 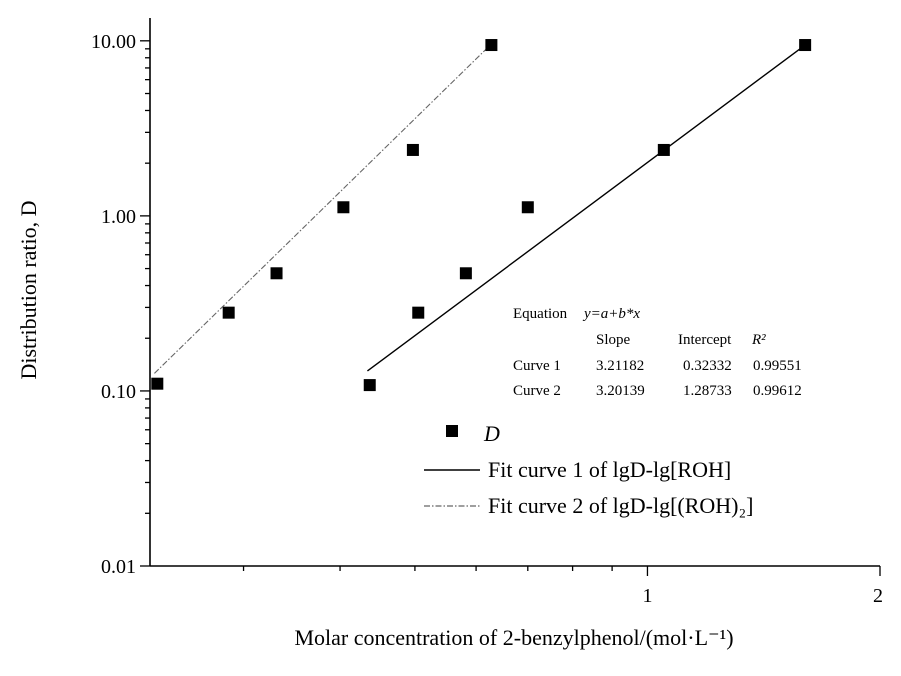 I want to click on fit-table-cell: 1.28733, so click(x=707, y=391).